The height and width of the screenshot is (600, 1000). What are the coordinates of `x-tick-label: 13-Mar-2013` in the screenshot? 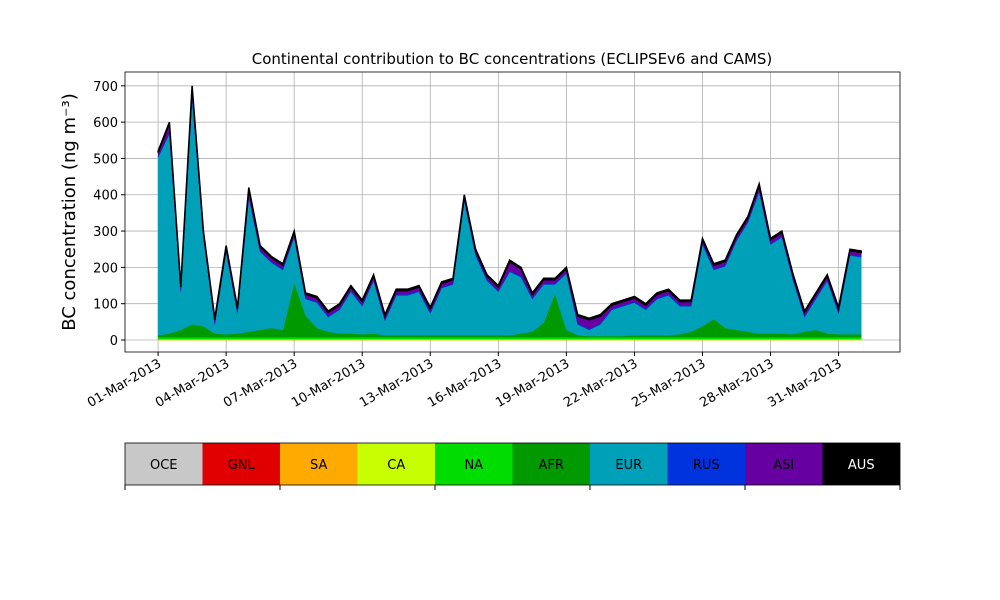 It's located at (396, 383).